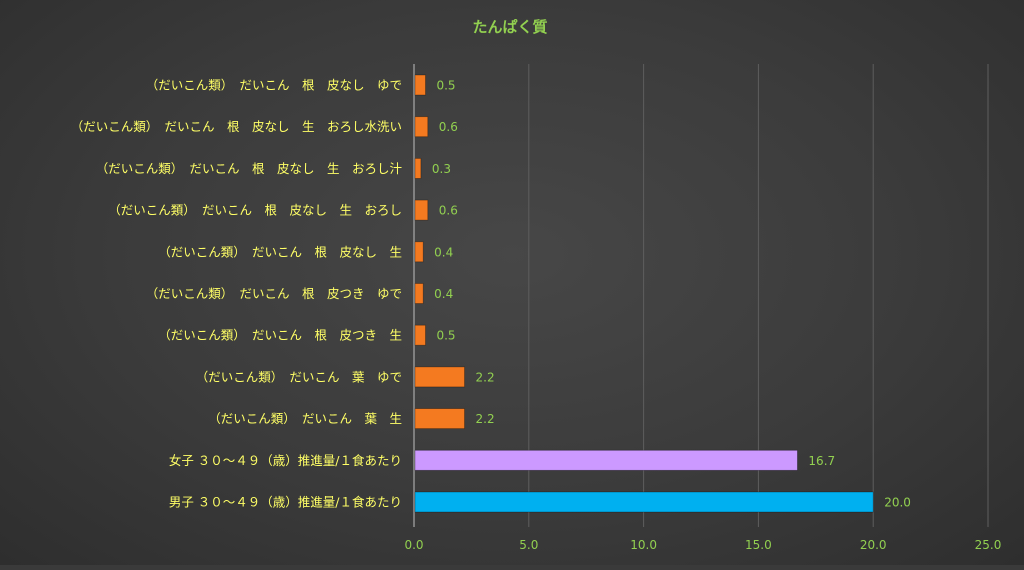 This screenshot has height=570, width=1024. Describe the element at coordinates (897, 503) in the screenshot. I see `data-label: 20.0` at that location.